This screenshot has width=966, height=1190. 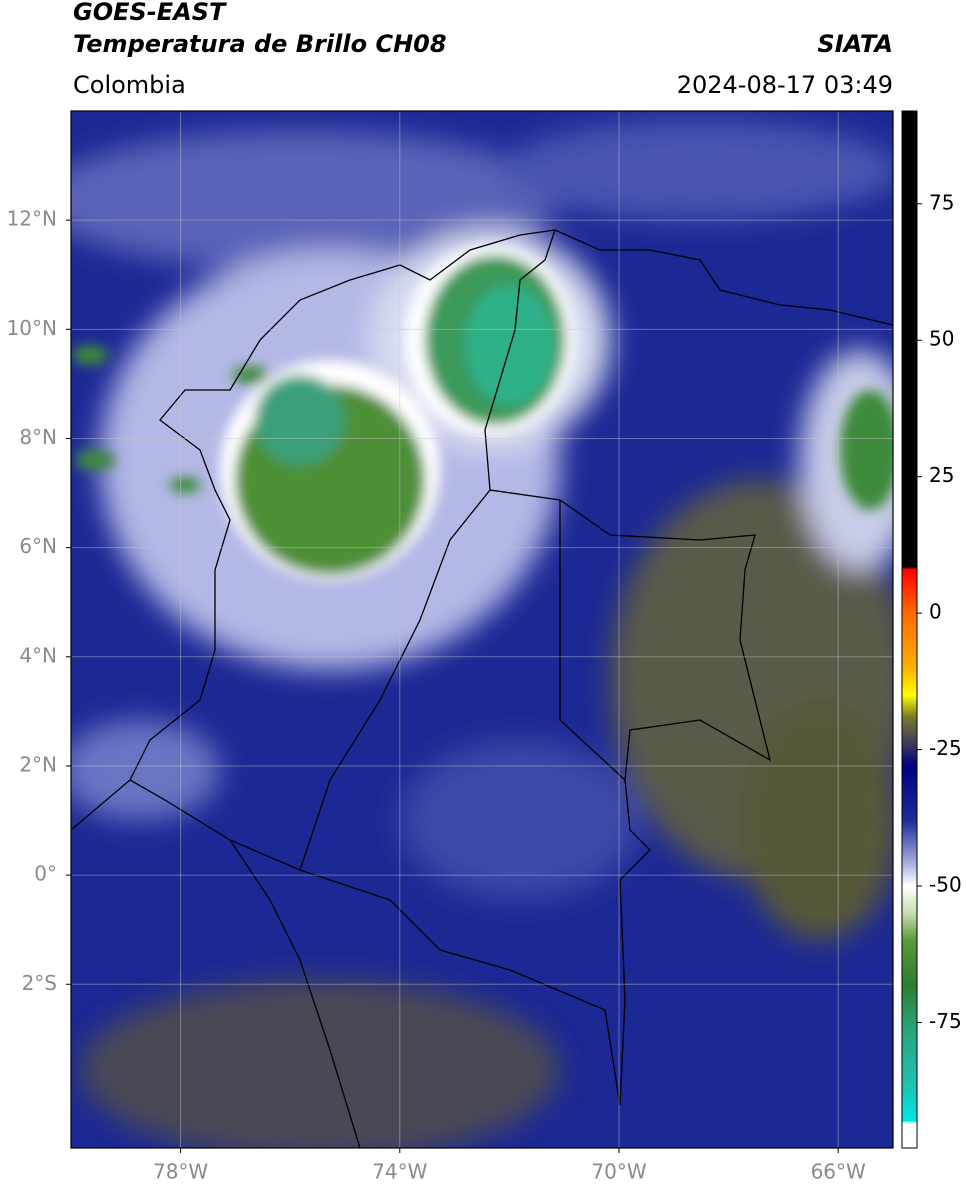 What do you see at coordinates (785, 85) in the screenshot?
I see `datetime: 2024-08-17 03:49` at bounding box center [785, 85].